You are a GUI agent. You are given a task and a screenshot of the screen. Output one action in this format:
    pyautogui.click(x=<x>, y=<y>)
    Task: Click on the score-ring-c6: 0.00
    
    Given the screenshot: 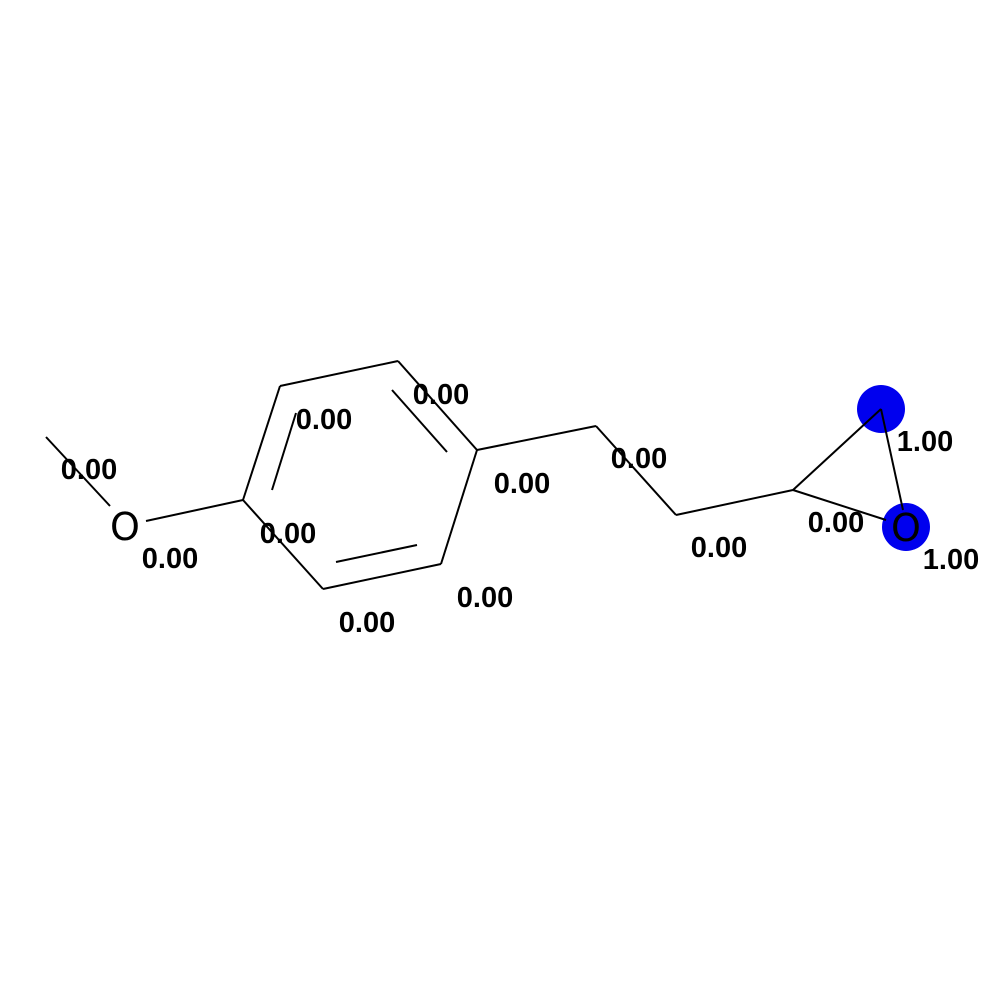 What is the action you would take?
    pyautogui.click(x=367, y=623)
    